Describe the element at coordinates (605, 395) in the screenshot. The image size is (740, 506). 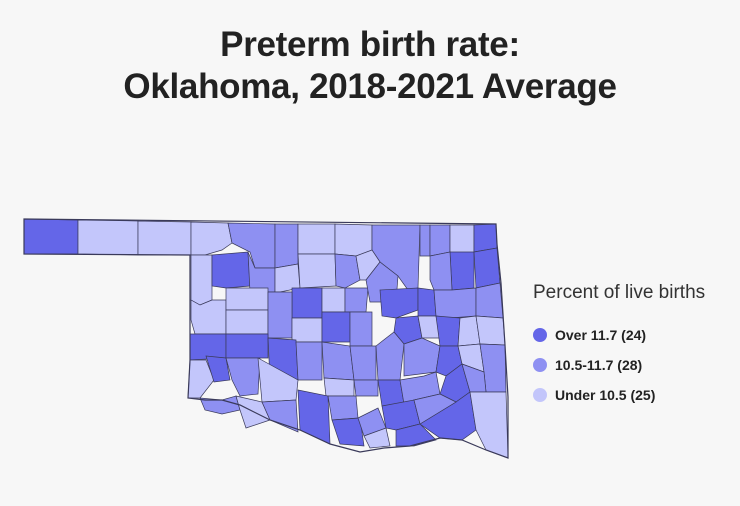
I see `legend-label-low: Under 10.5 (25)` at that location.